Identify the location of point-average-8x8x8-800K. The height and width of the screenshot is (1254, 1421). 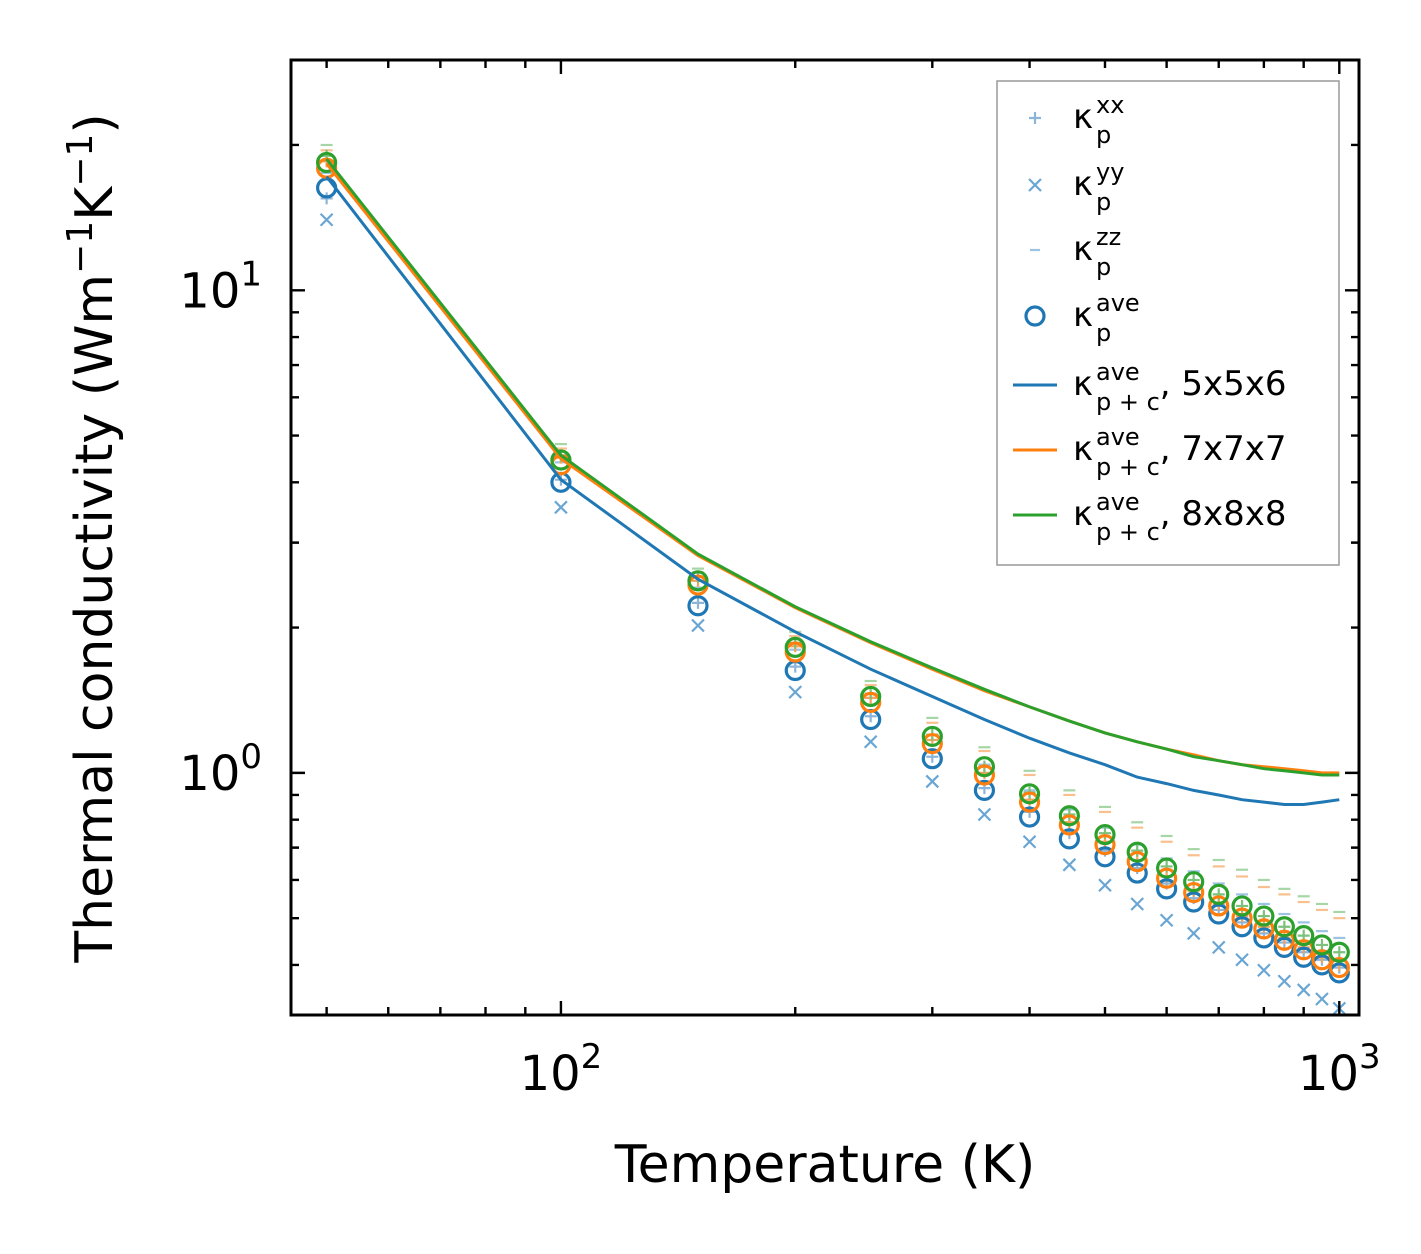
(1264, 916).